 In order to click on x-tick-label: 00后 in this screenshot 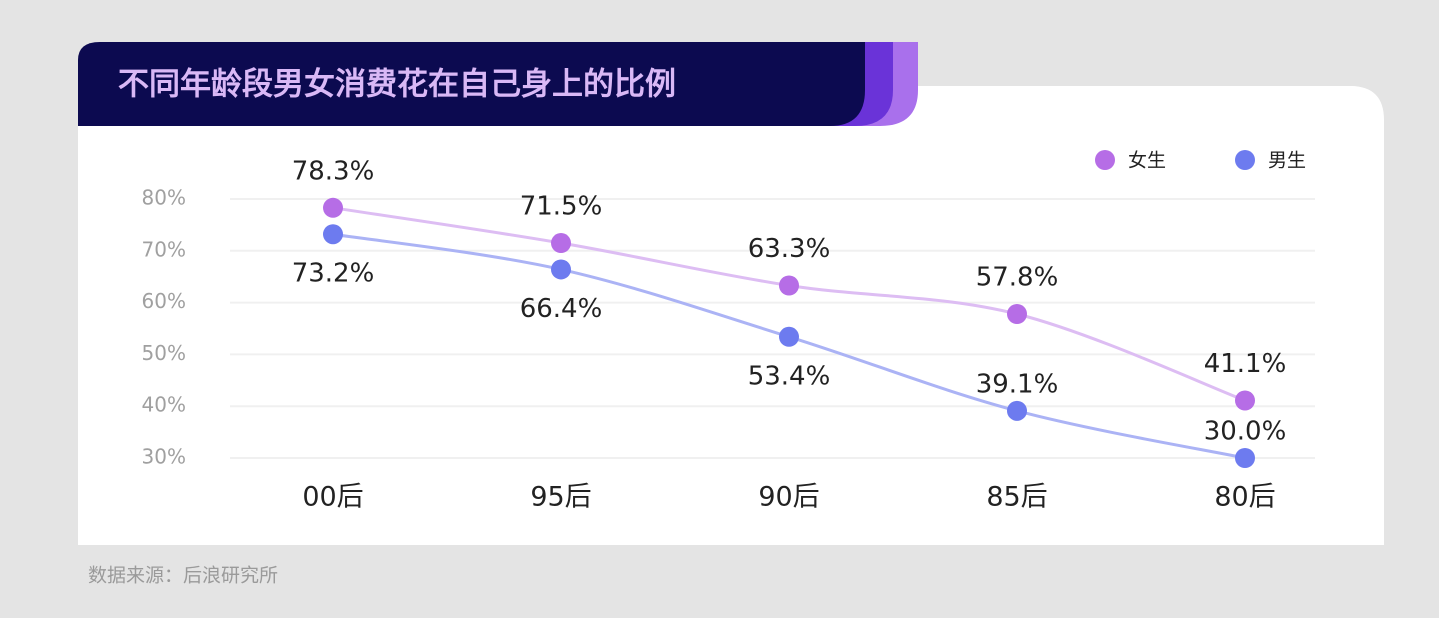, I will do `click(332, 497)`.